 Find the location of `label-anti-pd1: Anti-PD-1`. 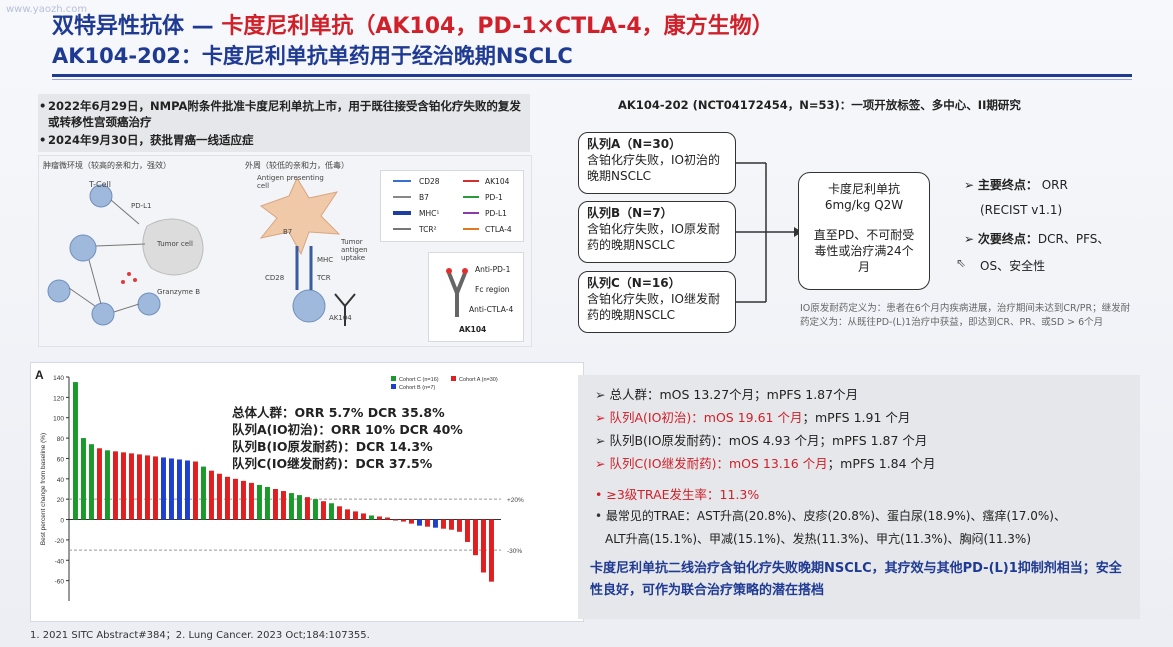

label-anti-pd1: Anti-PD-1 is located at coordinates (493, 269).